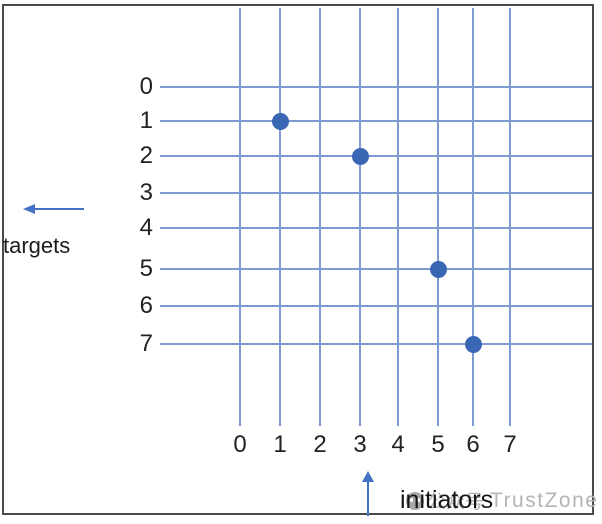 The image size is (602, 524). I want to click on initiator-col-label: 4, so click(398, 444).